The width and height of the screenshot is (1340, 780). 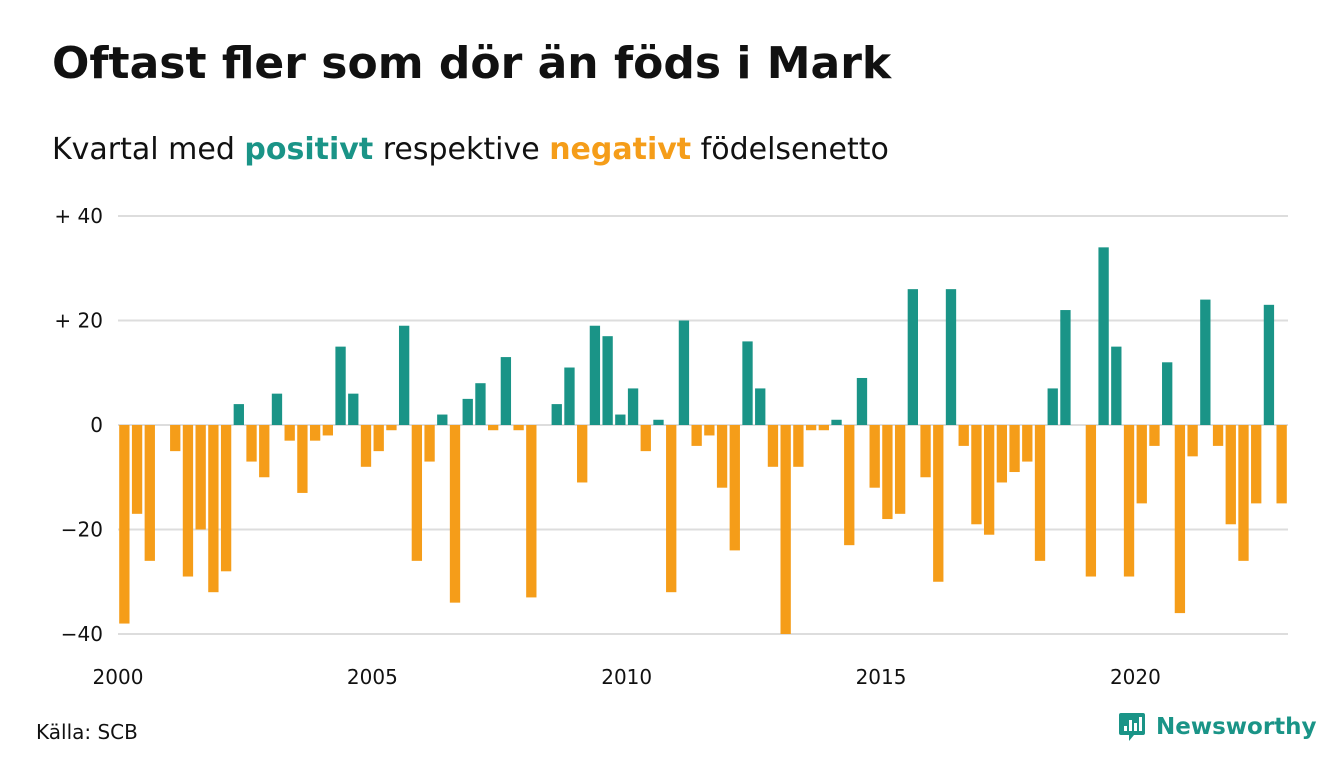 What do you see at coordinates (790, 149) in the screenshot?
I see `subtitle-text-end: födelsenetto` at bounding box center [790, 149].